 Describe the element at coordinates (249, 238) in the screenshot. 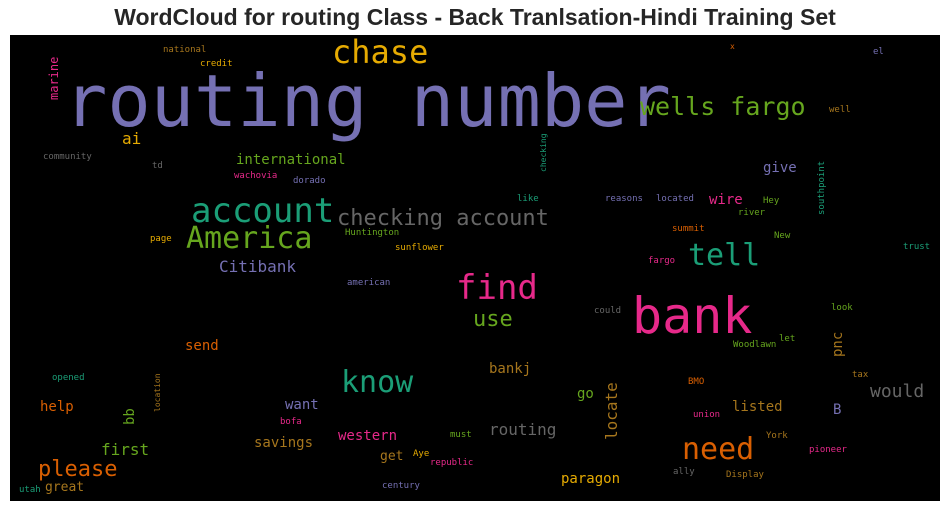

I see `word-america: America` at that location.